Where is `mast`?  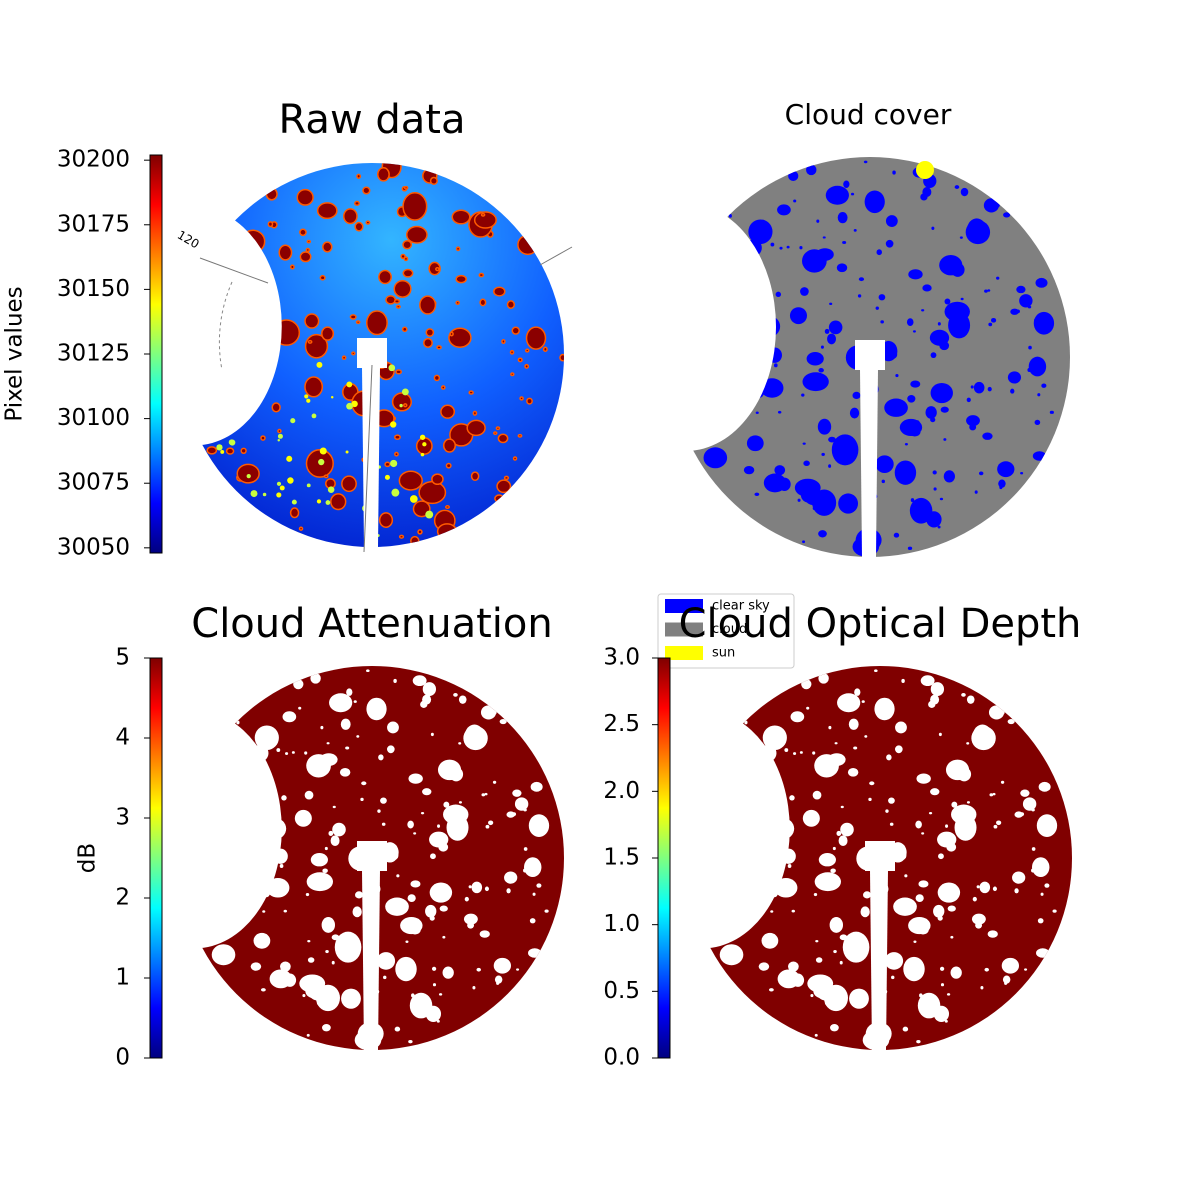 mast is located at coordinates (879, 960).